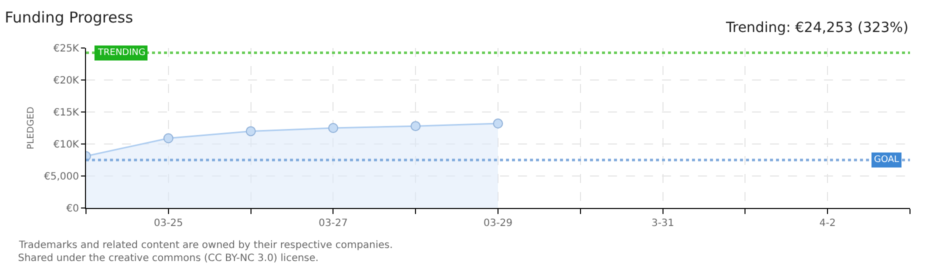 The image size is (940, 270). Describe the element at coordinates (66, 49) in the screenshot. I see `y-tick-label: €25K` at that location.